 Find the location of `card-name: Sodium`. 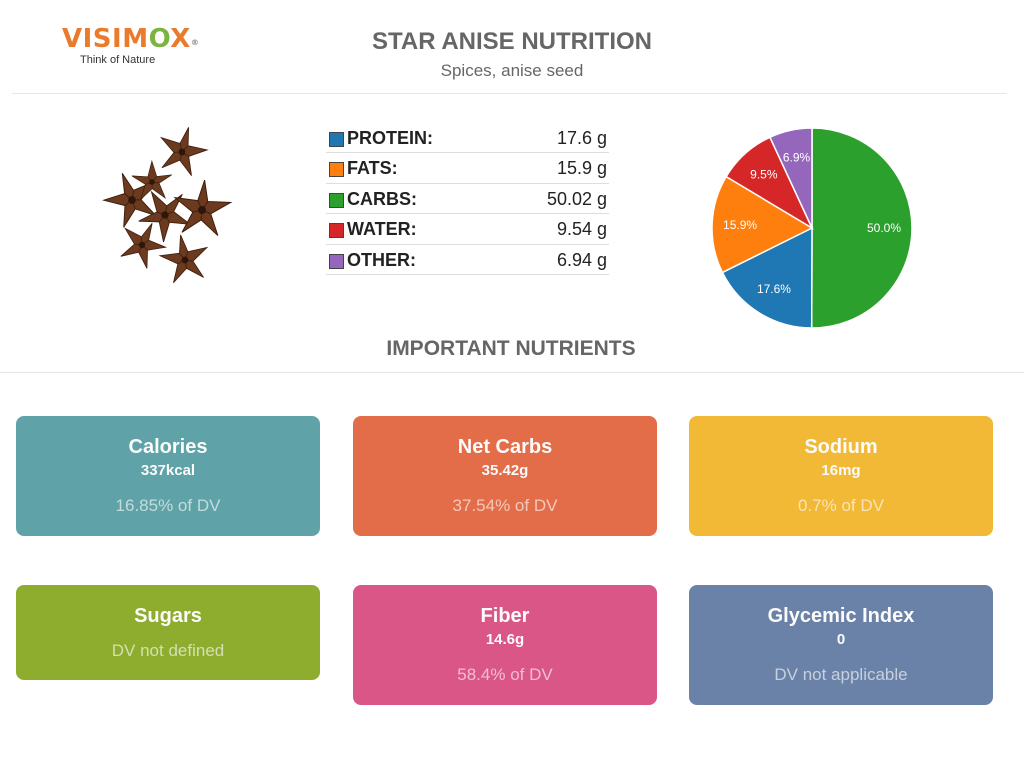

card-name: Sodium is located at coordinates (841, 447).